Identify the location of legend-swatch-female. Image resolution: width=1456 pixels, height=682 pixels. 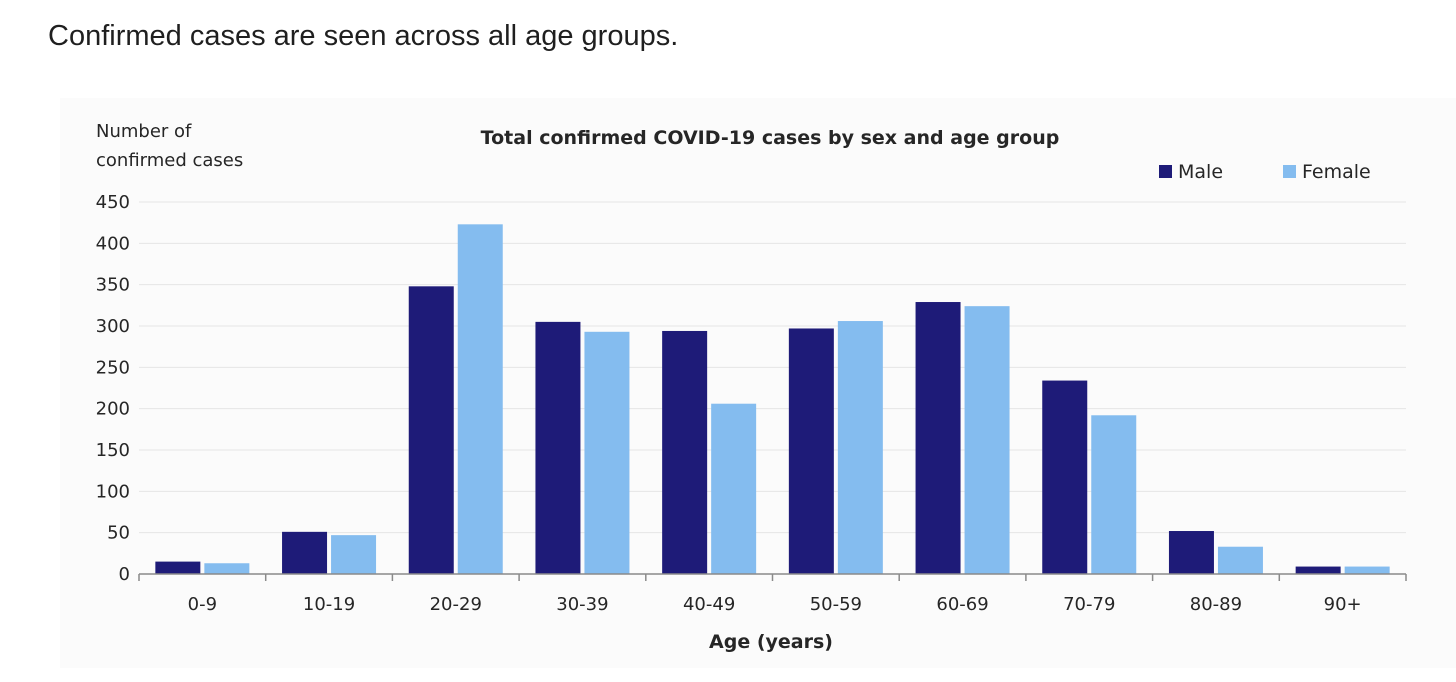
(1289, 171).